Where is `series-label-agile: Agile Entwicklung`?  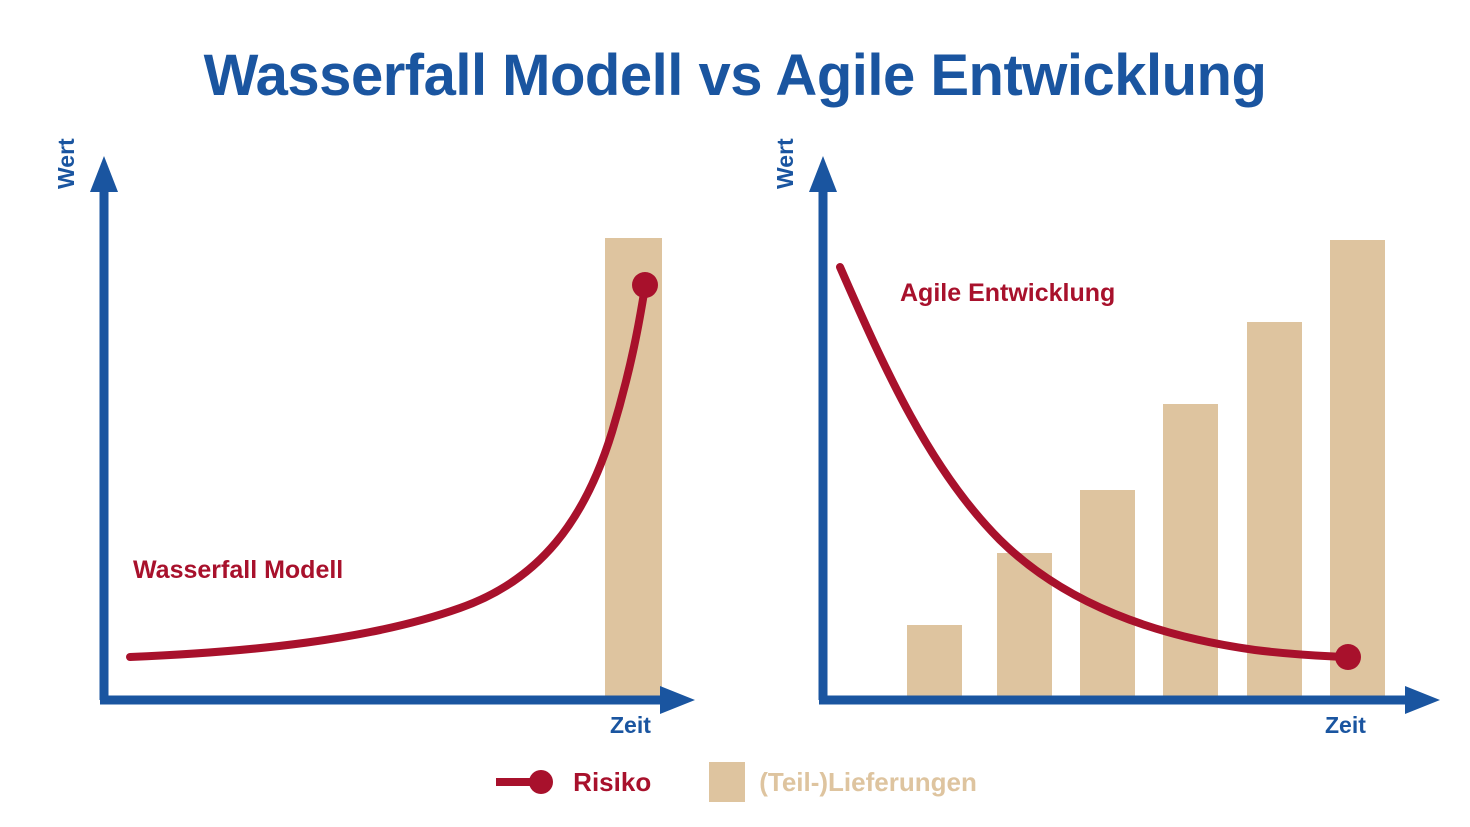 series-label-agile: Agile Entwicklung is located at coordinates (1008, 293).